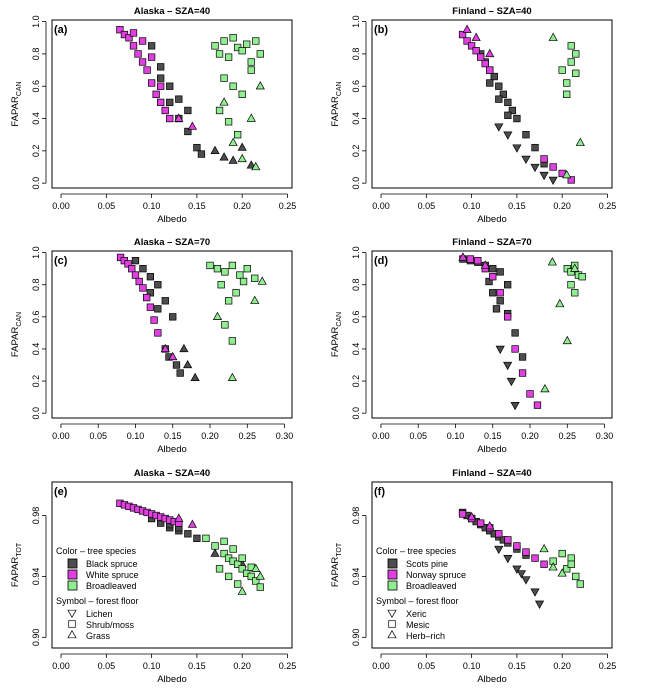 Image resolution: width=647 pixels, height=690 pixels. I want to click on plot-frame, so click(172, 104).